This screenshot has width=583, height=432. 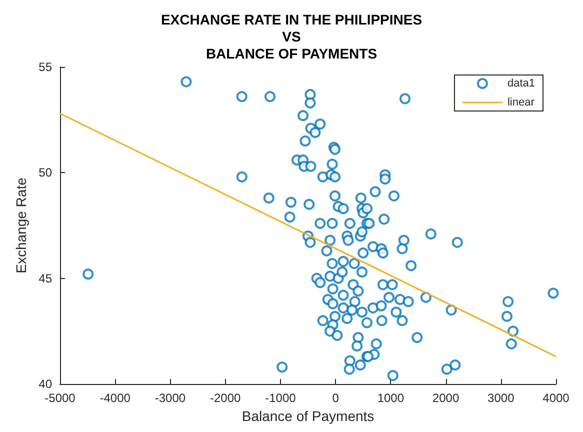 What do you see at coordinates (390, 398) in the screenshot?
I see `x-tick-label: 1000` at bounding box center [390, 398].